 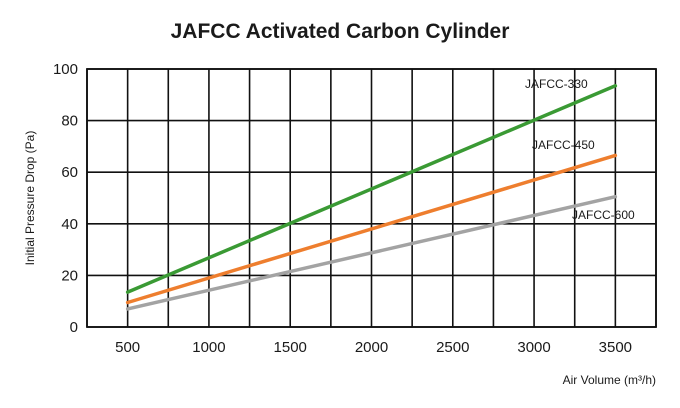 I want to click on y-axis-ticks: 0 20 40 60 80 100, so click(x=65, y=198).